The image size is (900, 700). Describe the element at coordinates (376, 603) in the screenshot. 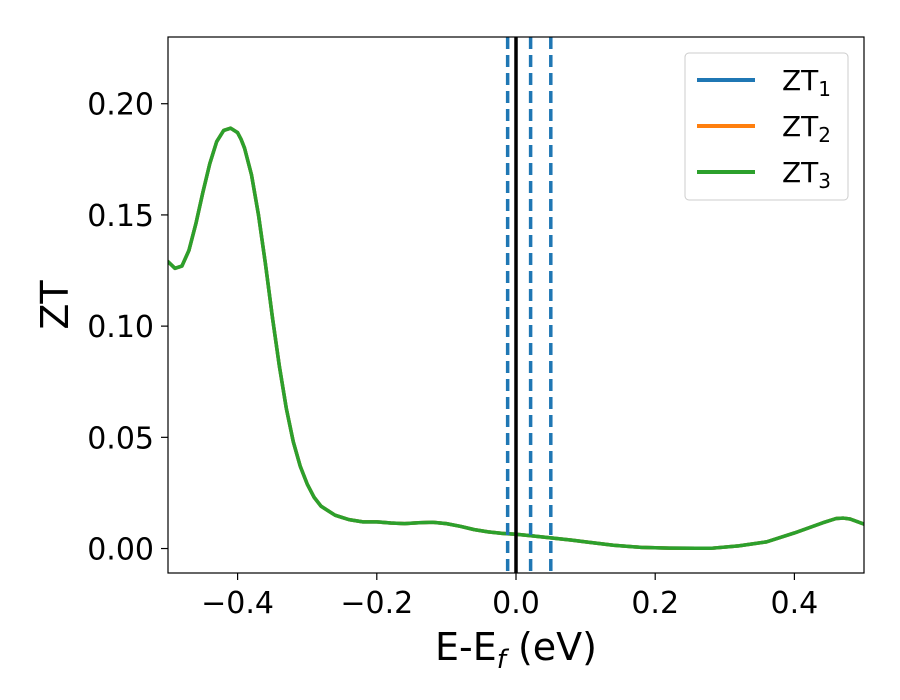

I see `x-tick-label: −0.2` at that location.